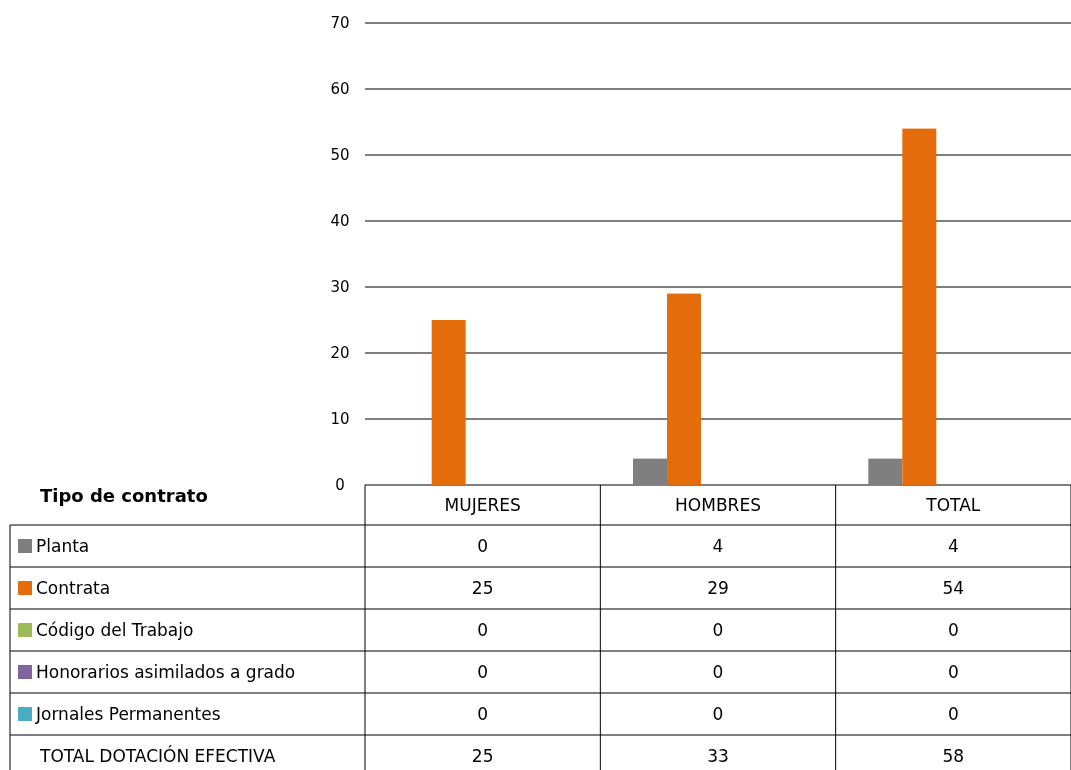 This screenshot has height=770, width=1071. Describe the element at coordinates (73, 588) in the screenshot. I see `legend-label: Contrata` at that location.